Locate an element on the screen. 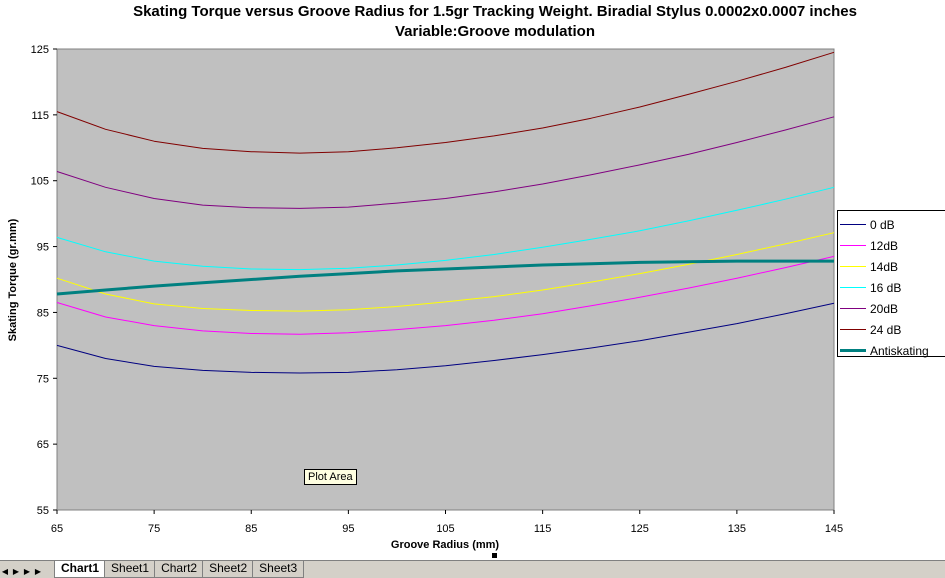 The image size is (945, 578). tab-chart2: Chart2 is located at coordinates (179, 569).